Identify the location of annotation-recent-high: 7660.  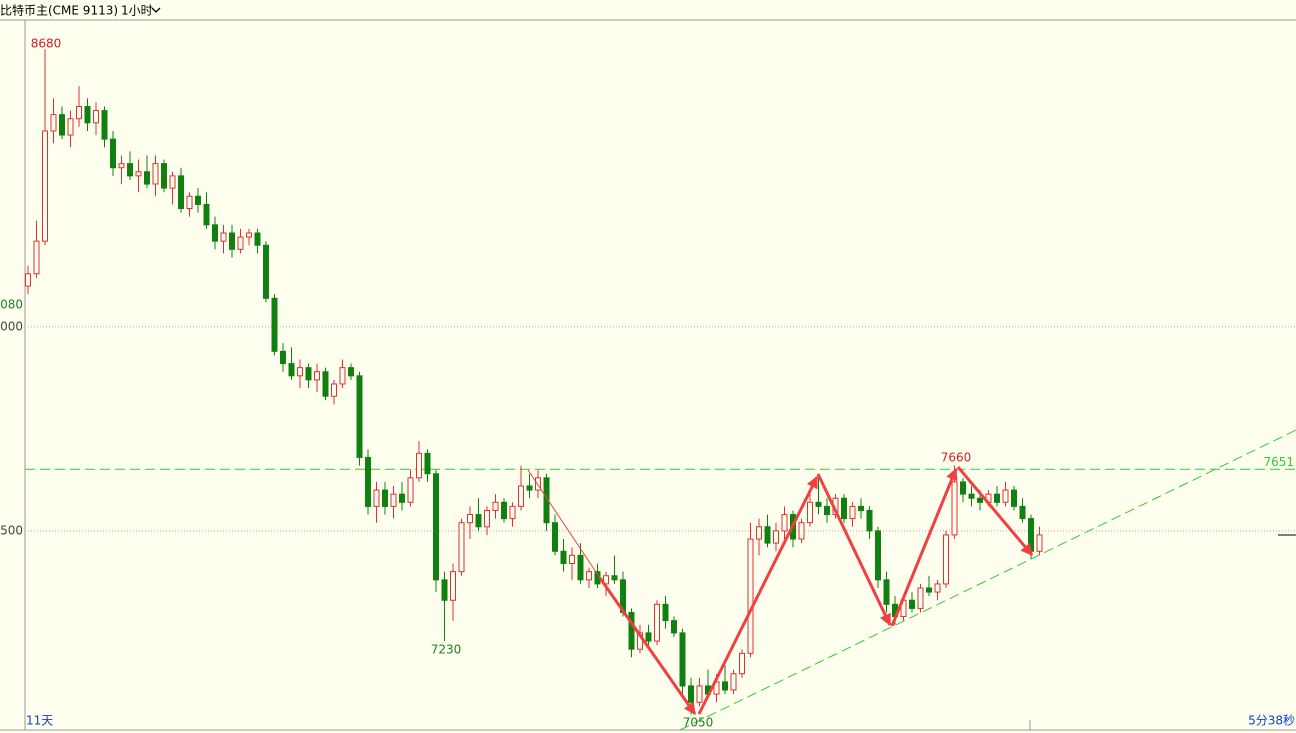
(956, 458).